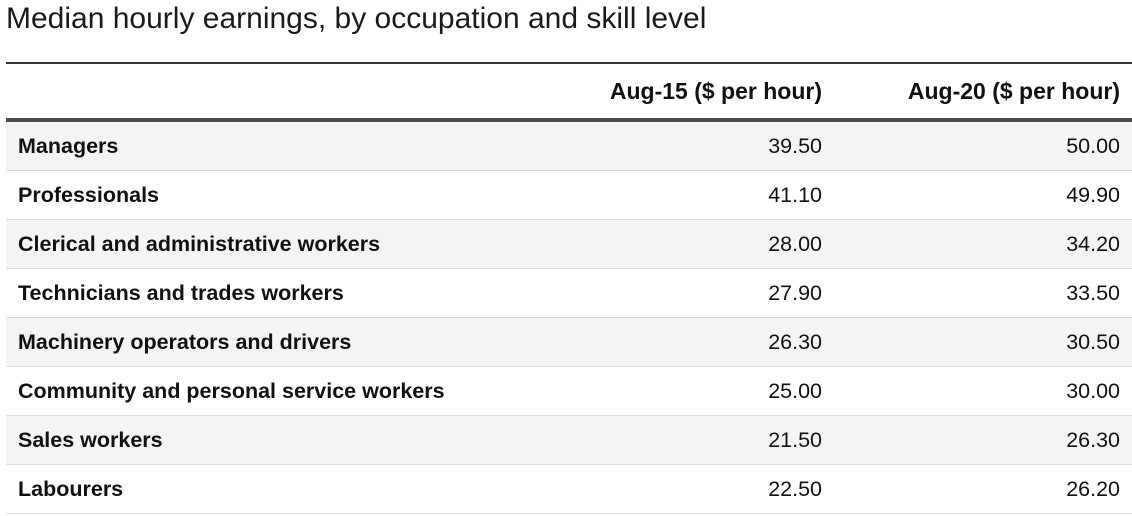 The width and height of the screenshot is (1132, 516). I want to click on cell-aug-20: 50.00, so click(983, 145).